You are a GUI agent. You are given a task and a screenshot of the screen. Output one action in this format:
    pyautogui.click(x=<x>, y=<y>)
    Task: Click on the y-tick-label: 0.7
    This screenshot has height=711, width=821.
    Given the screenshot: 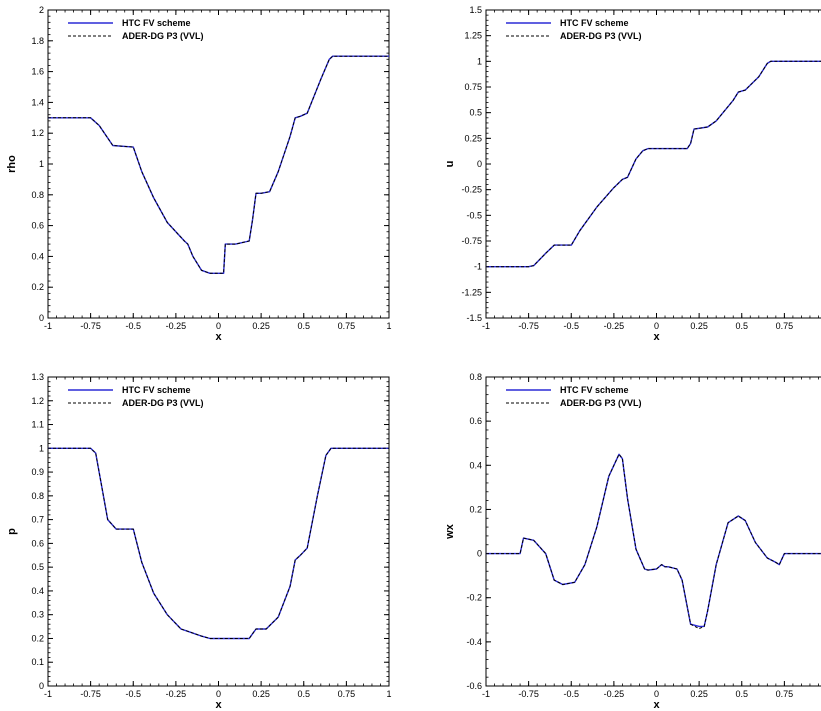 What is the action you would take?
    pyautogui.click(x=37, y=520)
    